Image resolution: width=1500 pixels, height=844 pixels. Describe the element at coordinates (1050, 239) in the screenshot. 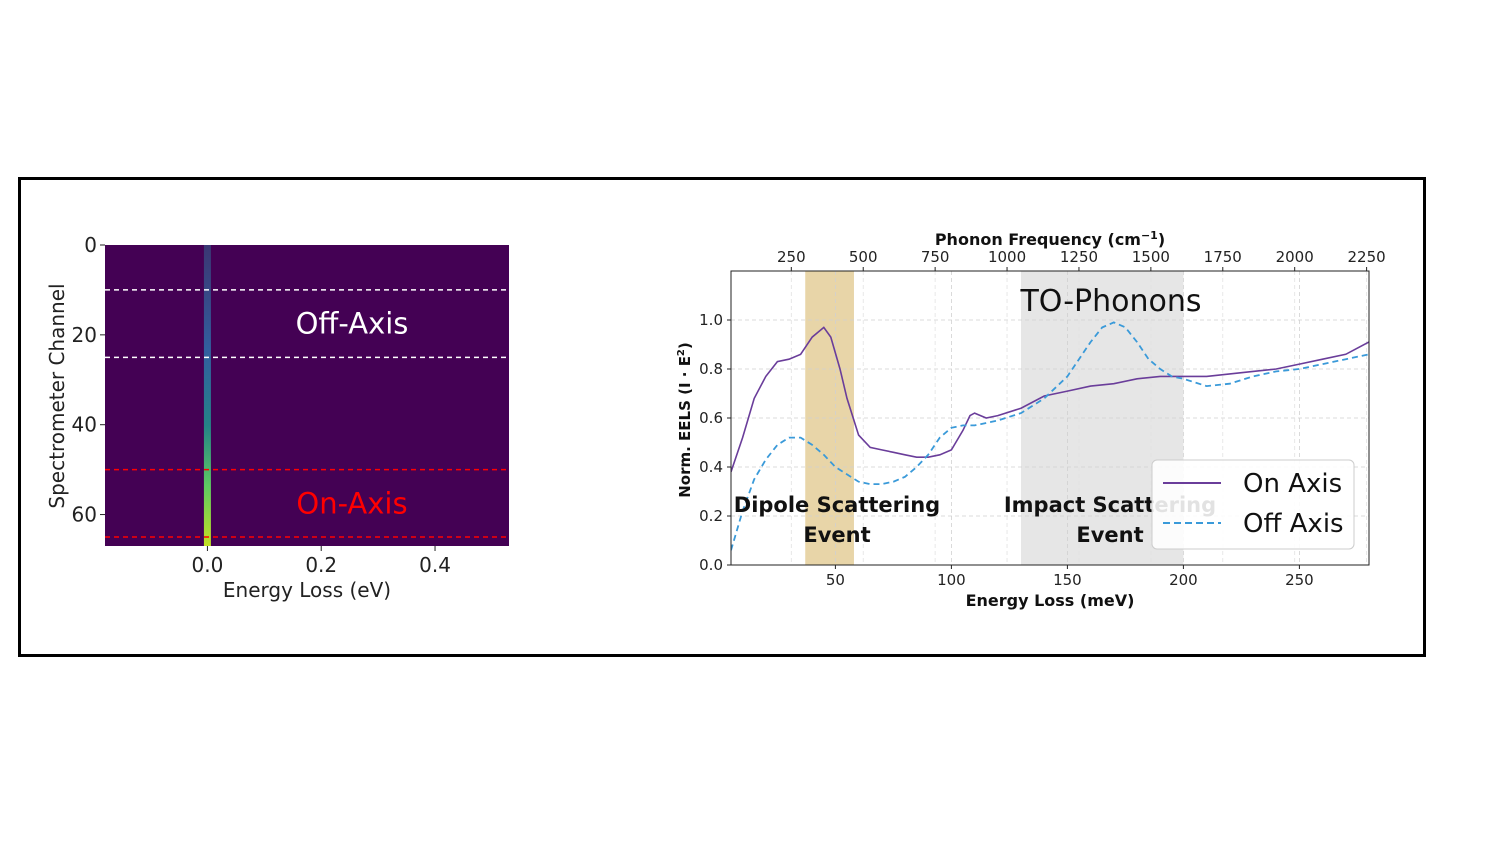

I see `top-x-axis-label: Phonon Frequency (cm−1)` at that location.